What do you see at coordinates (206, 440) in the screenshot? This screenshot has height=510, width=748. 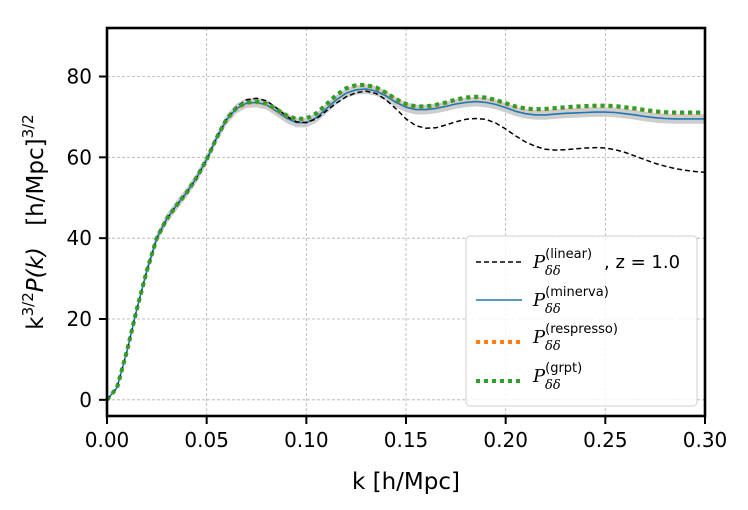 I see `x-tick-label: 0.05` at bounding box center [206, 440].